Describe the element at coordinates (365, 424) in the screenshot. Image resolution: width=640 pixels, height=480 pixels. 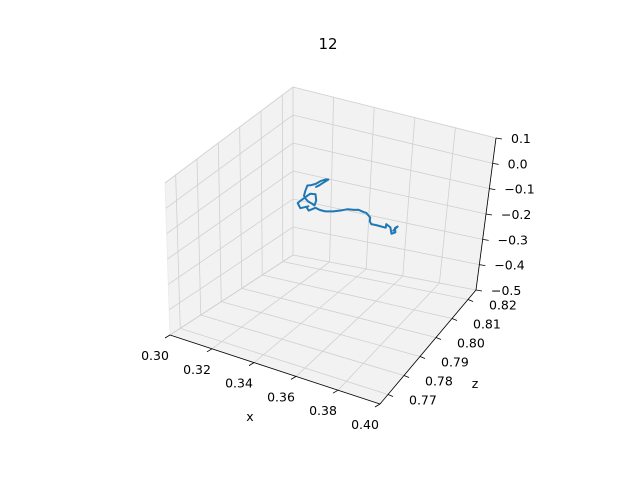
I see `x-tick-label-5: 0.40` at that location.